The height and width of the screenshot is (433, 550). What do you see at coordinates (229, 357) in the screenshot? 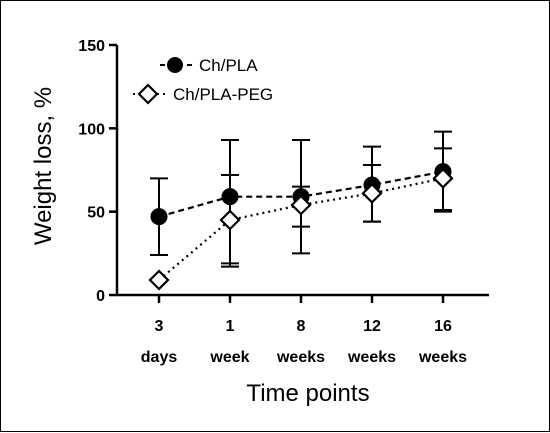
I see `x-tick-label-unit: week` at bounding box center [229, 357].